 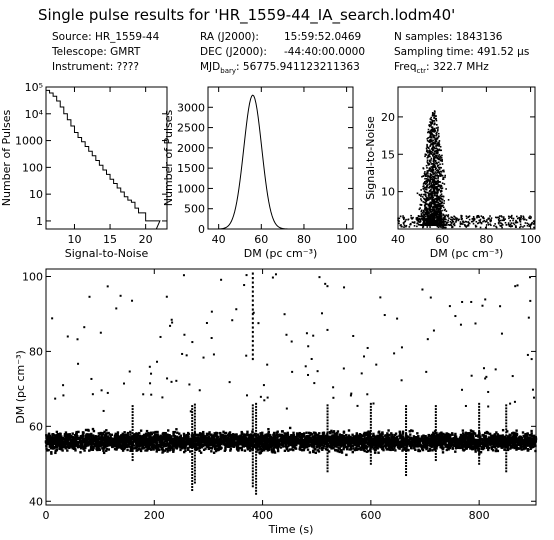 I want to click on dm-histogram-ytick-label: 2000, so click(x=191, y=148).